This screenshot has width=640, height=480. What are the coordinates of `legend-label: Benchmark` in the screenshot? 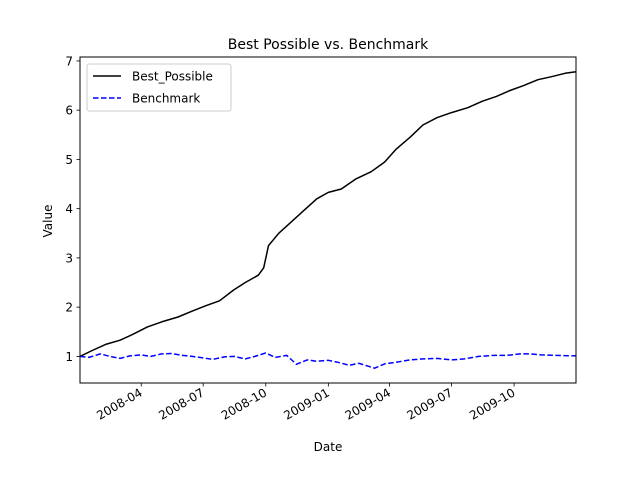 It's located at (166, 99).